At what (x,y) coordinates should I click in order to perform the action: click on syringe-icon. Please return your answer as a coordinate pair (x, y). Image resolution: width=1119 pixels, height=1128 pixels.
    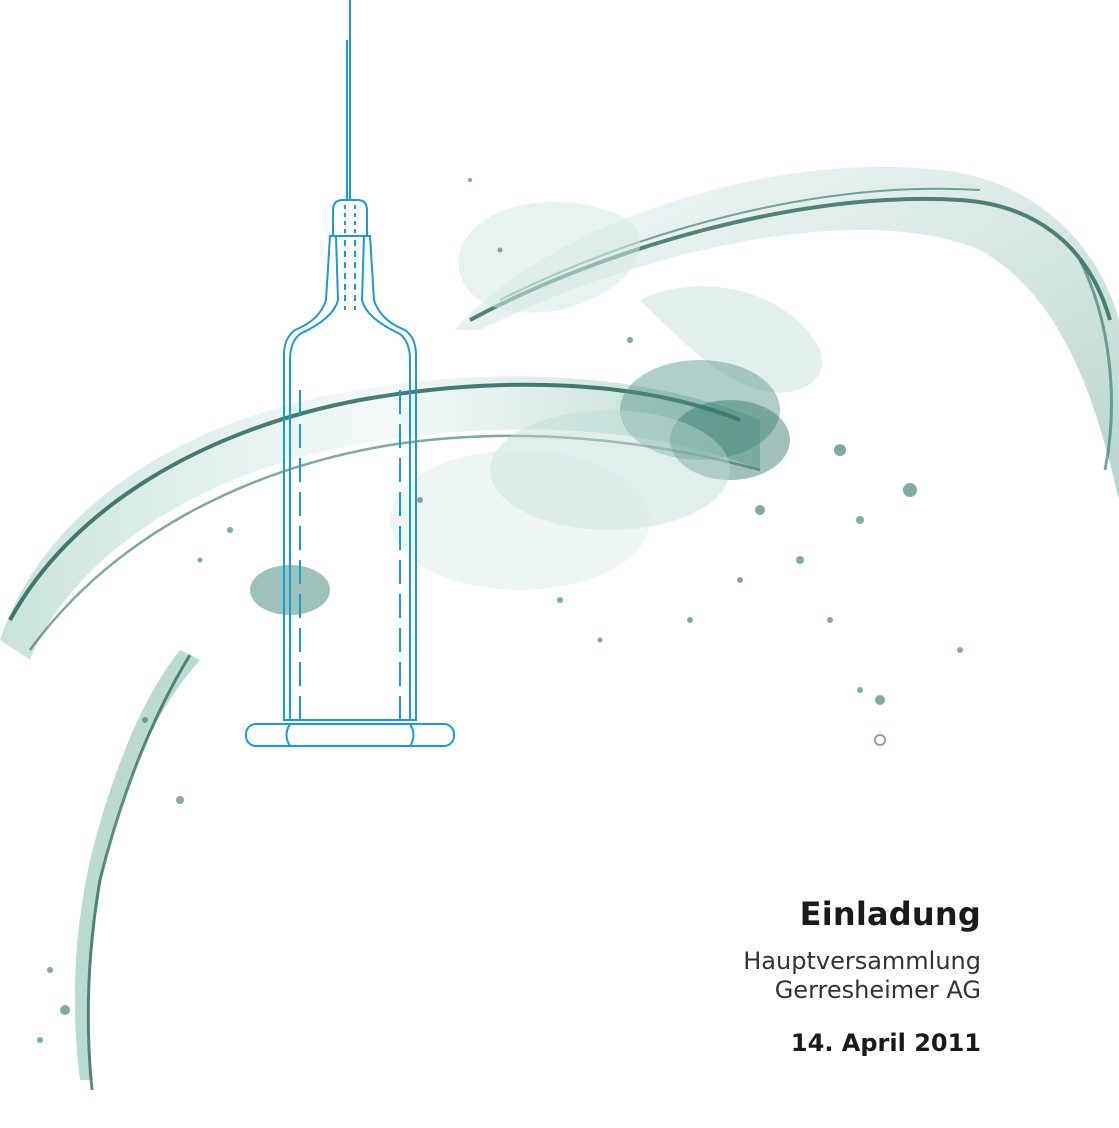
    Looking at the image, I should click on (350, 373).